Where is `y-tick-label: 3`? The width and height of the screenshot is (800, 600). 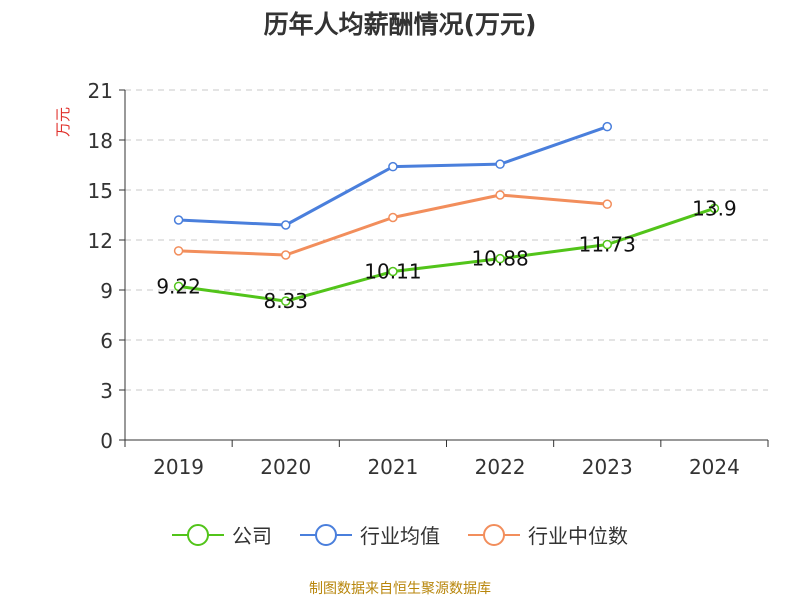 y-tick-label: 3 is located at coordinates (106, 391).